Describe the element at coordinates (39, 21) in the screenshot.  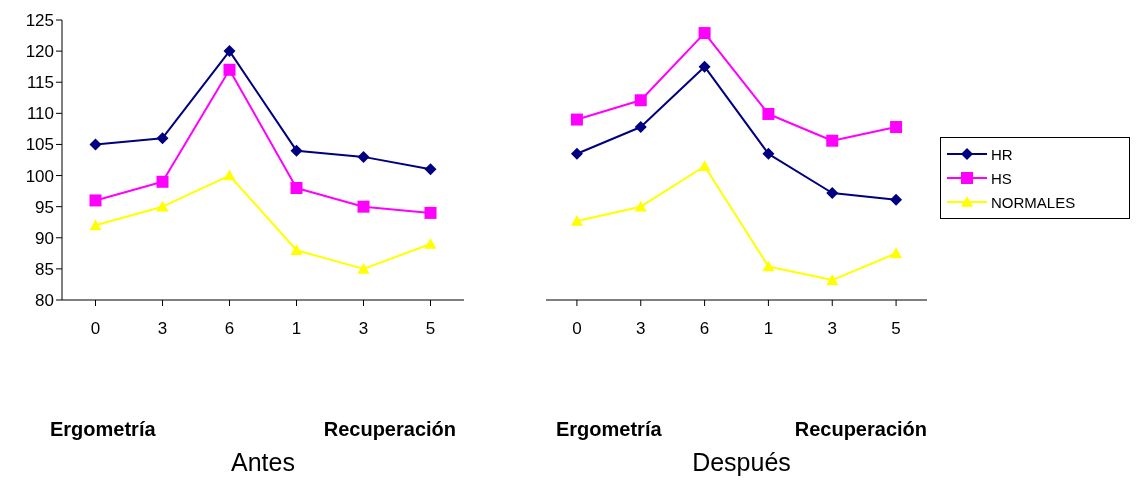
I see `y-tick-label: 125` at that location.